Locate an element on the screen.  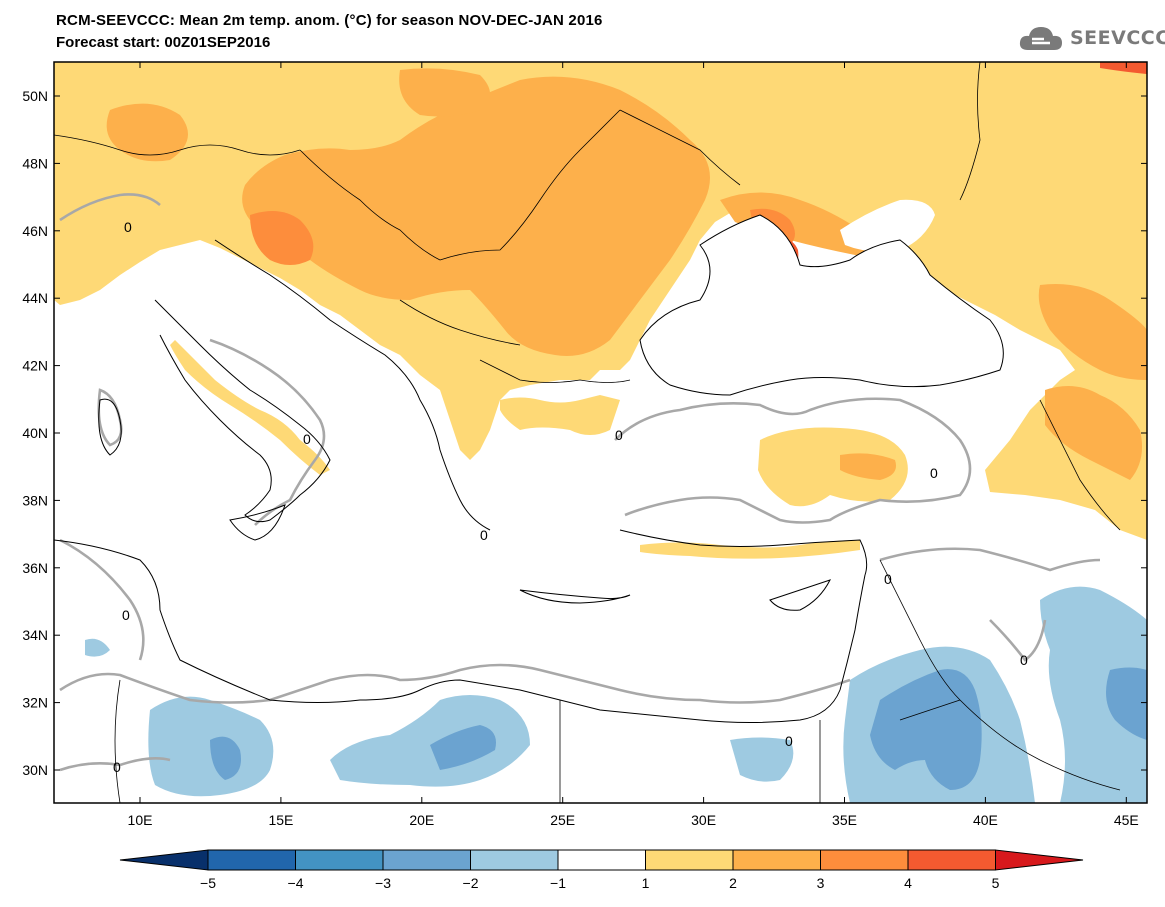
lon-label: 35E is located at coordinates (844, 820).